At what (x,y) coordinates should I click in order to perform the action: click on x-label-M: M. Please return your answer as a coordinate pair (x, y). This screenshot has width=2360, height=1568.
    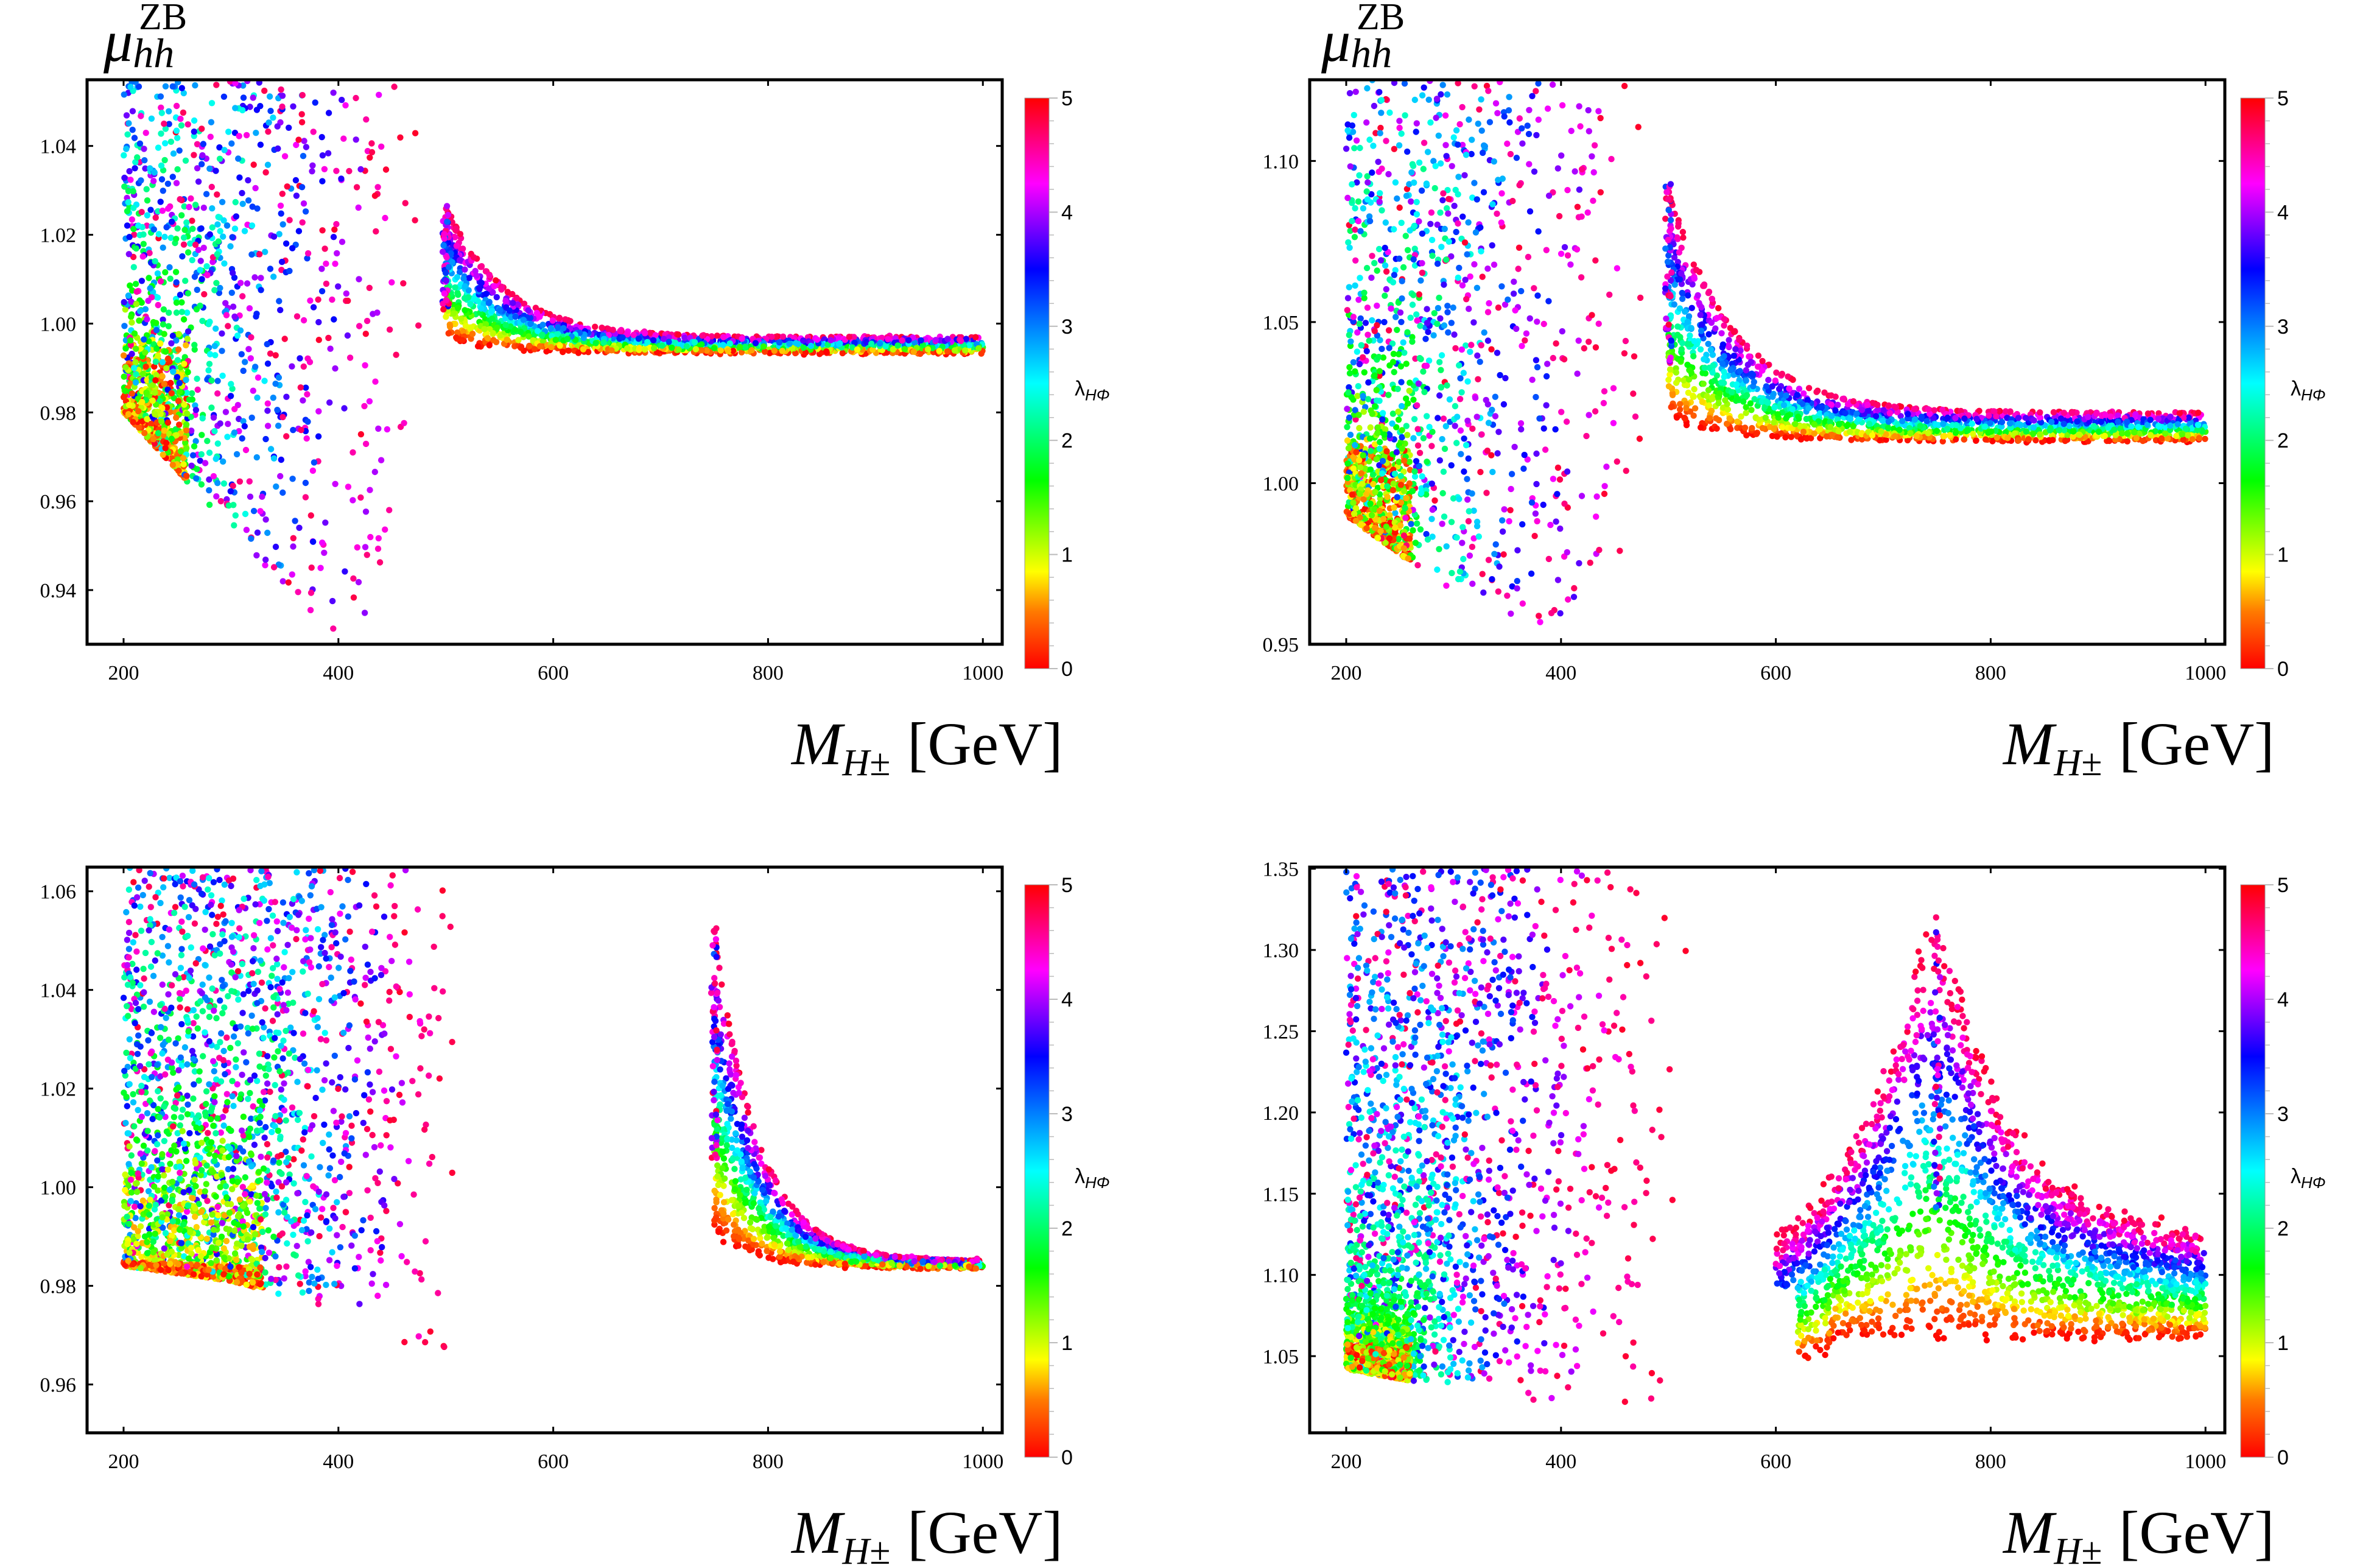
    Looking at the image, I should click on (817, 744).